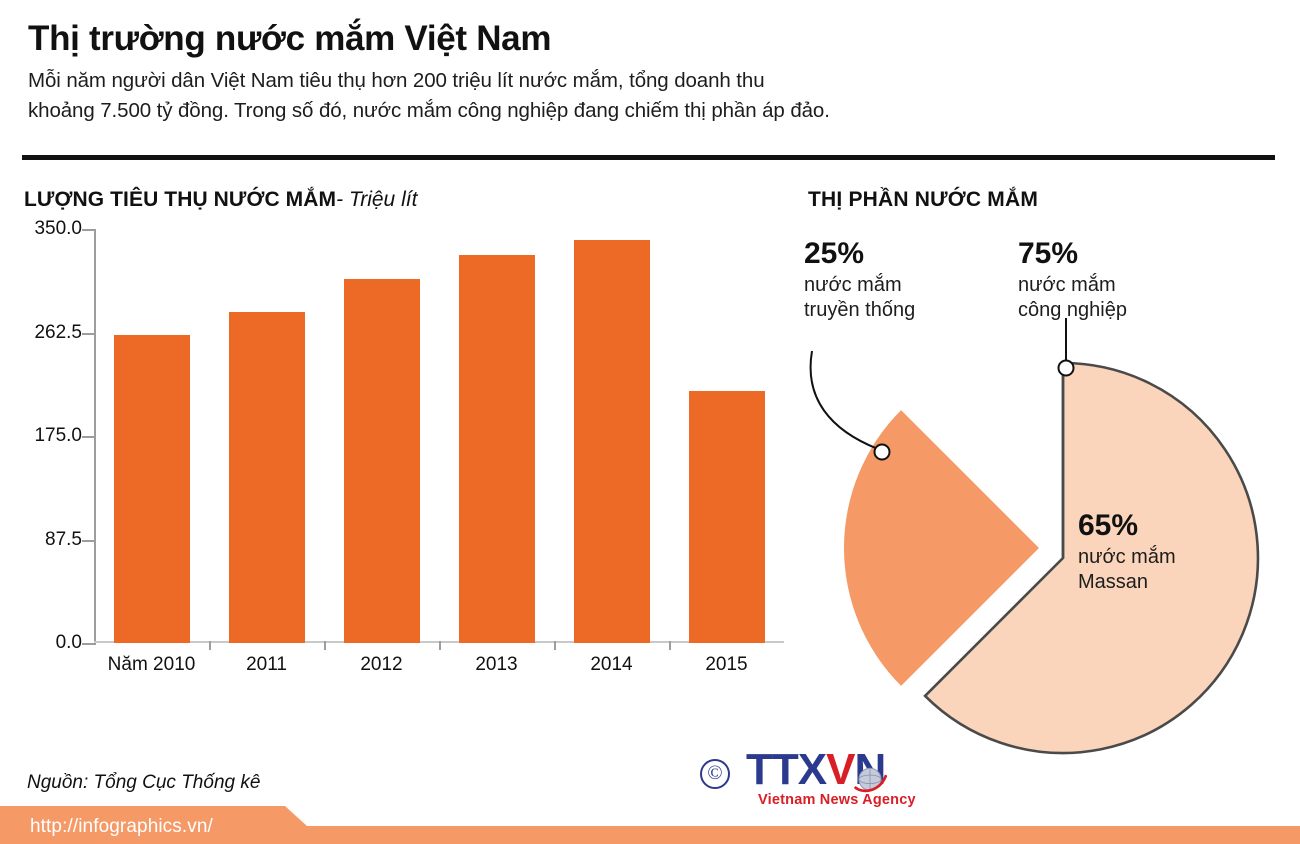  Describe the element at coordinates (1108, 525) in the screenshot. I see `pie-label-massan-percent: 65%` at that location.